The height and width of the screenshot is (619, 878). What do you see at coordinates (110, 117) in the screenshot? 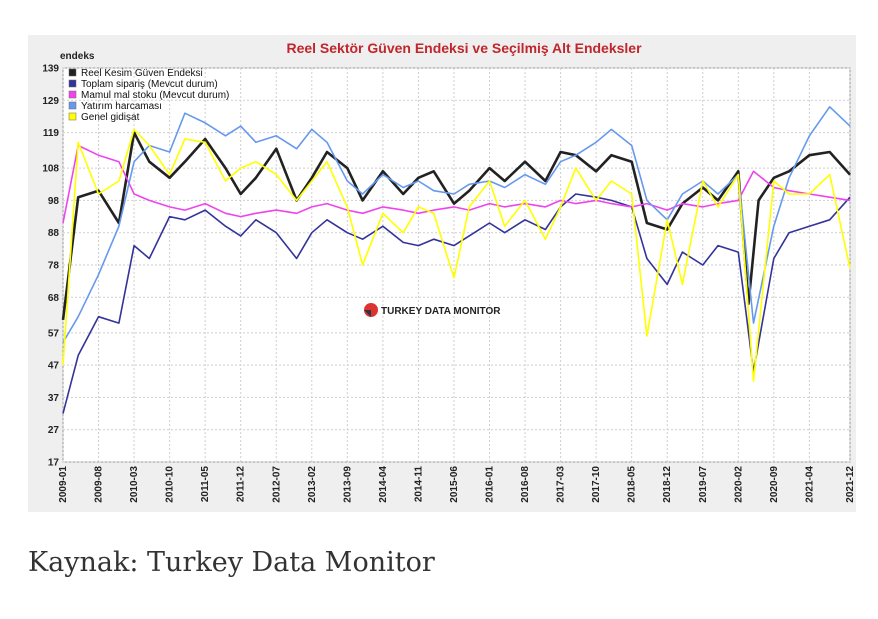
I see `legend-label-5: Genel gidişat` at bounding box center [110, 117].